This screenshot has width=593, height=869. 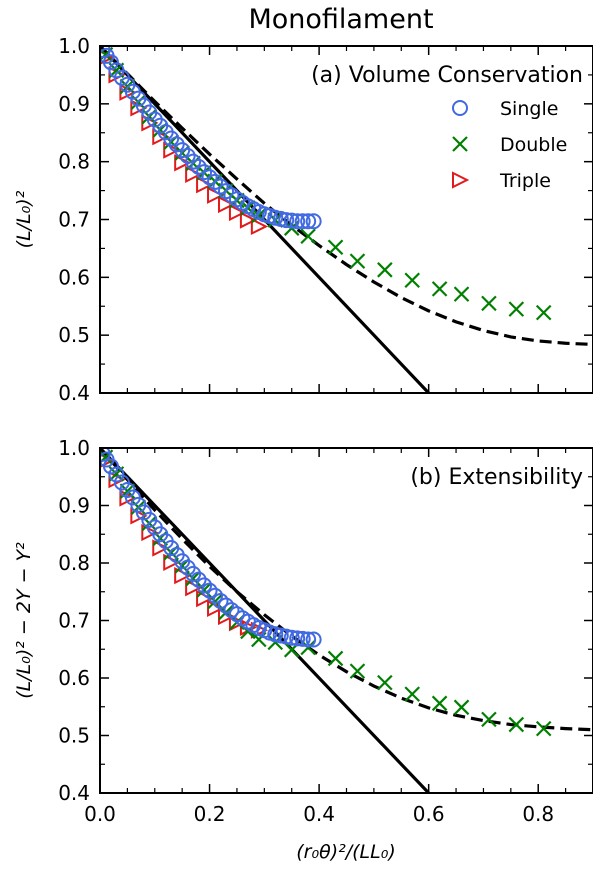 What do you see at coordinates (461, 180) in the screenshot?
I see `legend-marker-triple` at bounding box center [461, 180].